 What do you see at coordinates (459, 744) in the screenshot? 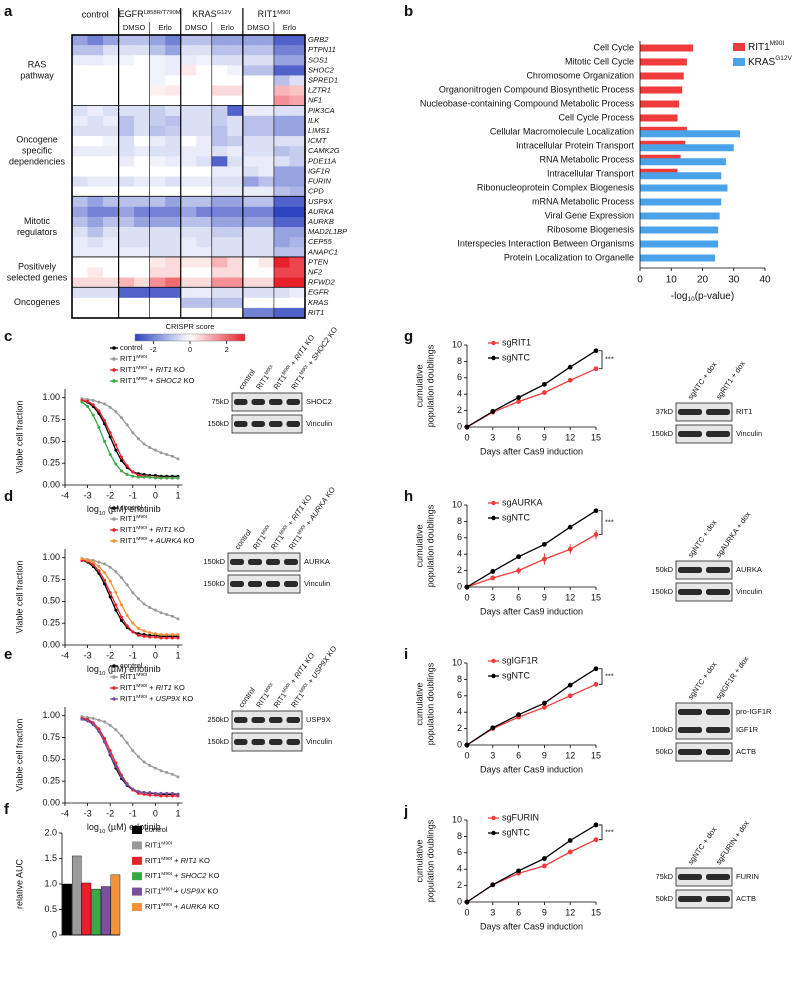
I see `y-tick-label: 0` at bounding box center [459, 744].